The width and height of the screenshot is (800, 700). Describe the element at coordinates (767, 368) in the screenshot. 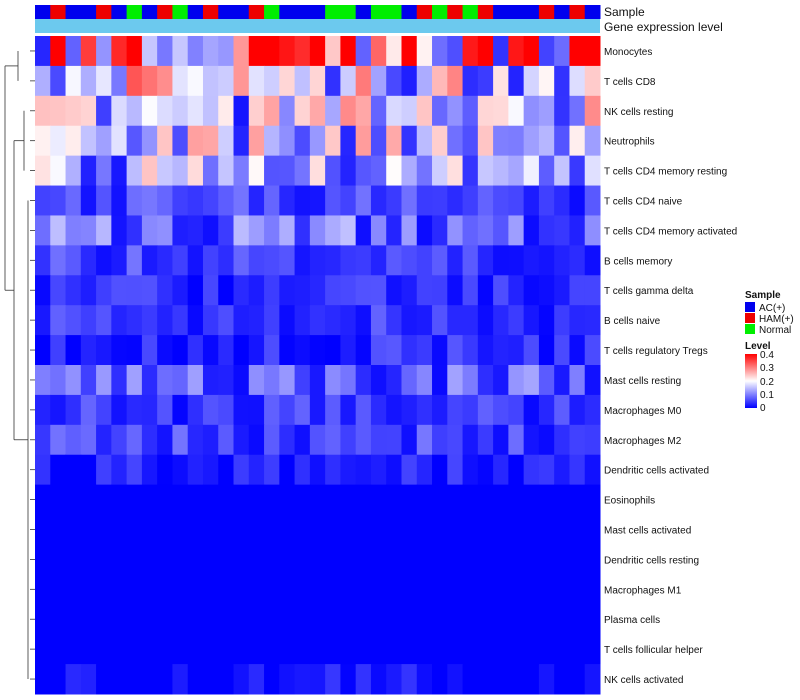

I see `legend-tick-03: 0.3` at that location.